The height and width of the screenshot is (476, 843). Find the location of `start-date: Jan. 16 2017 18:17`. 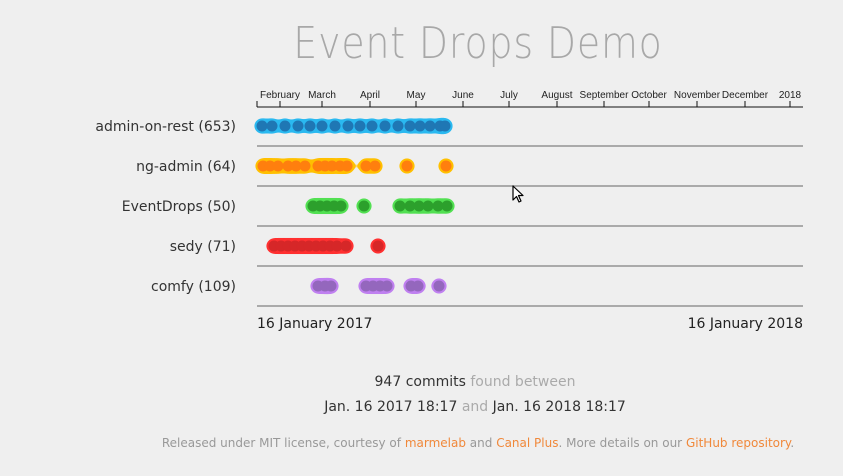

start-date: Jan. 16 2017 18:17 is located at coordinates (391, 407).